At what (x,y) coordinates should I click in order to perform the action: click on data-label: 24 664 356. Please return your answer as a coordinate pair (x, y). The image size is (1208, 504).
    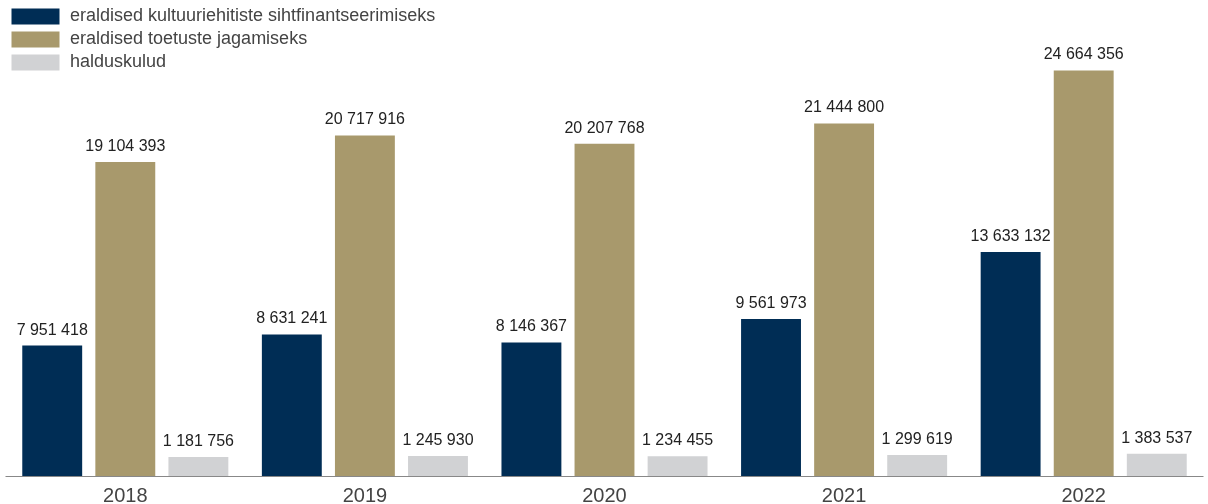
    Looking at the image, I should click on (1083, 54).